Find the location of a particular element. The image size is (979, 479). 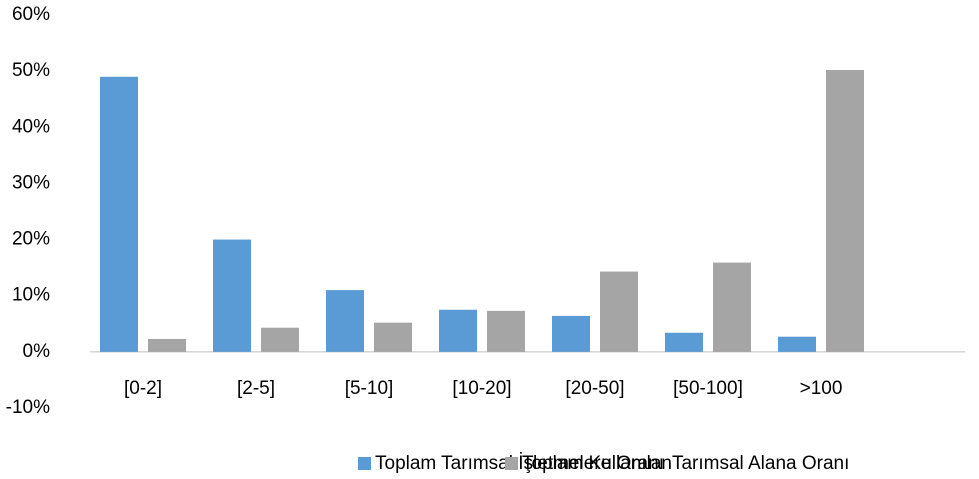

x-tick-label: [0-2] is located at coordinates (143, 388).